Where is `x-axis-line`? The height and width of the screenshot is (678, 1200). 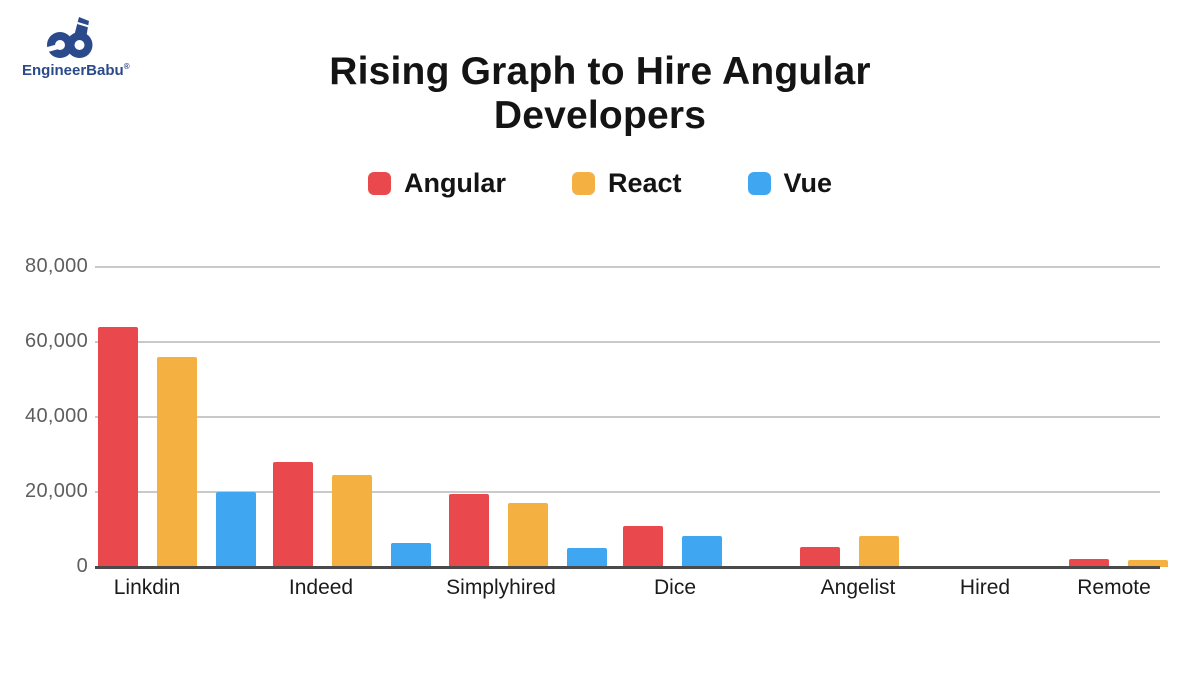
x-axis-line is located at coordinates (627, 567).